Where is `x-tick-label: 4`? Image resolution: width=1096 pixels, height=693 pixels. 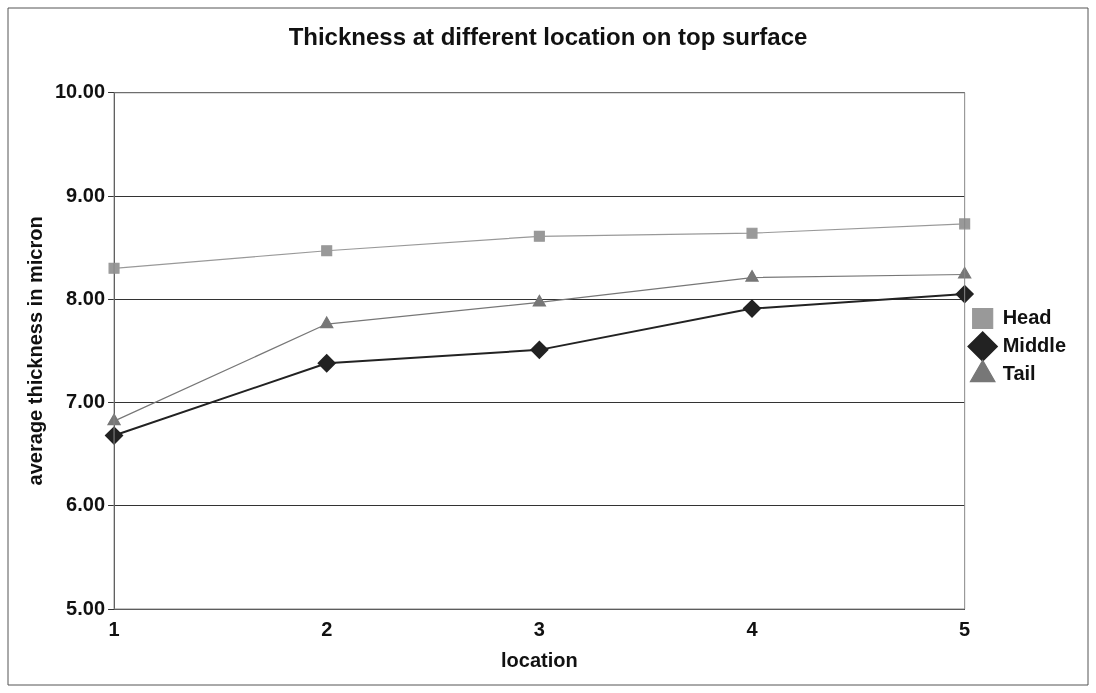
x-tick-label: 4 is located at coordinates (752, 628).